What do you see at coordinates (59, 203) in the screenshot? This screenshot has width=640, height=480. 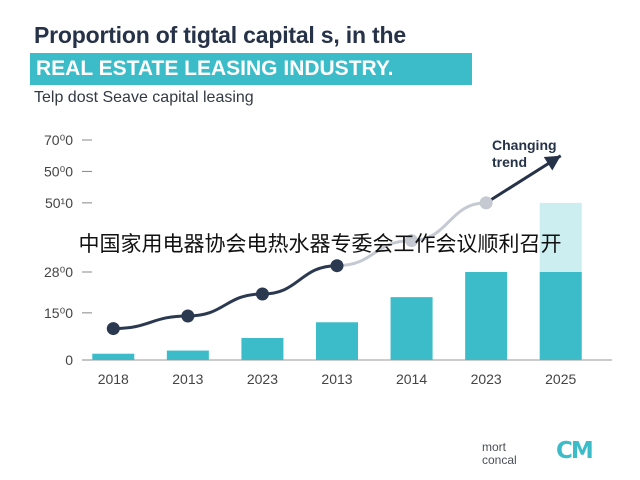 I see `y-tick-label: 50¹0` at bounding box center [59, 203].